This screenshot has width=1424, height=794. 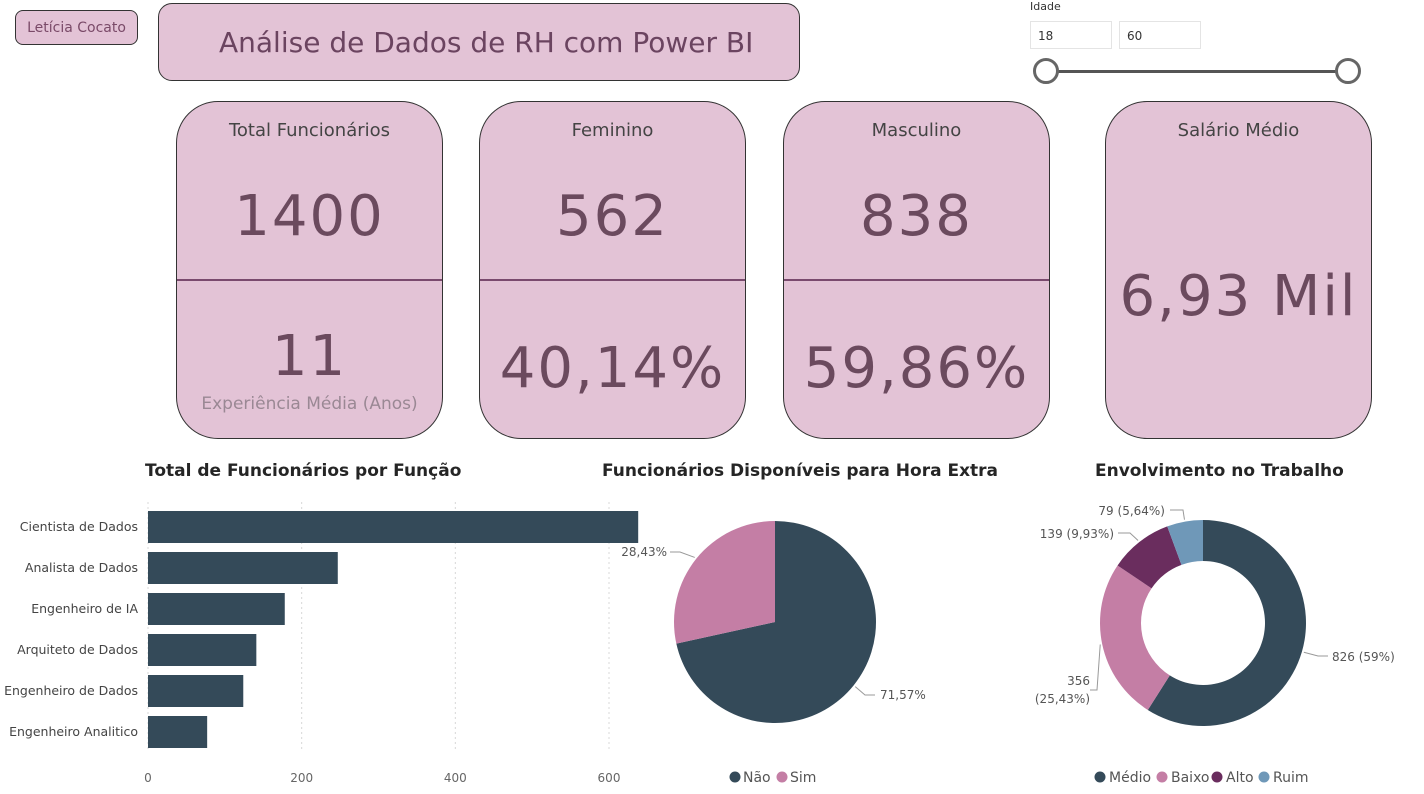 I want to click on avg-experience-value: 11, so click(x=309, y=356).